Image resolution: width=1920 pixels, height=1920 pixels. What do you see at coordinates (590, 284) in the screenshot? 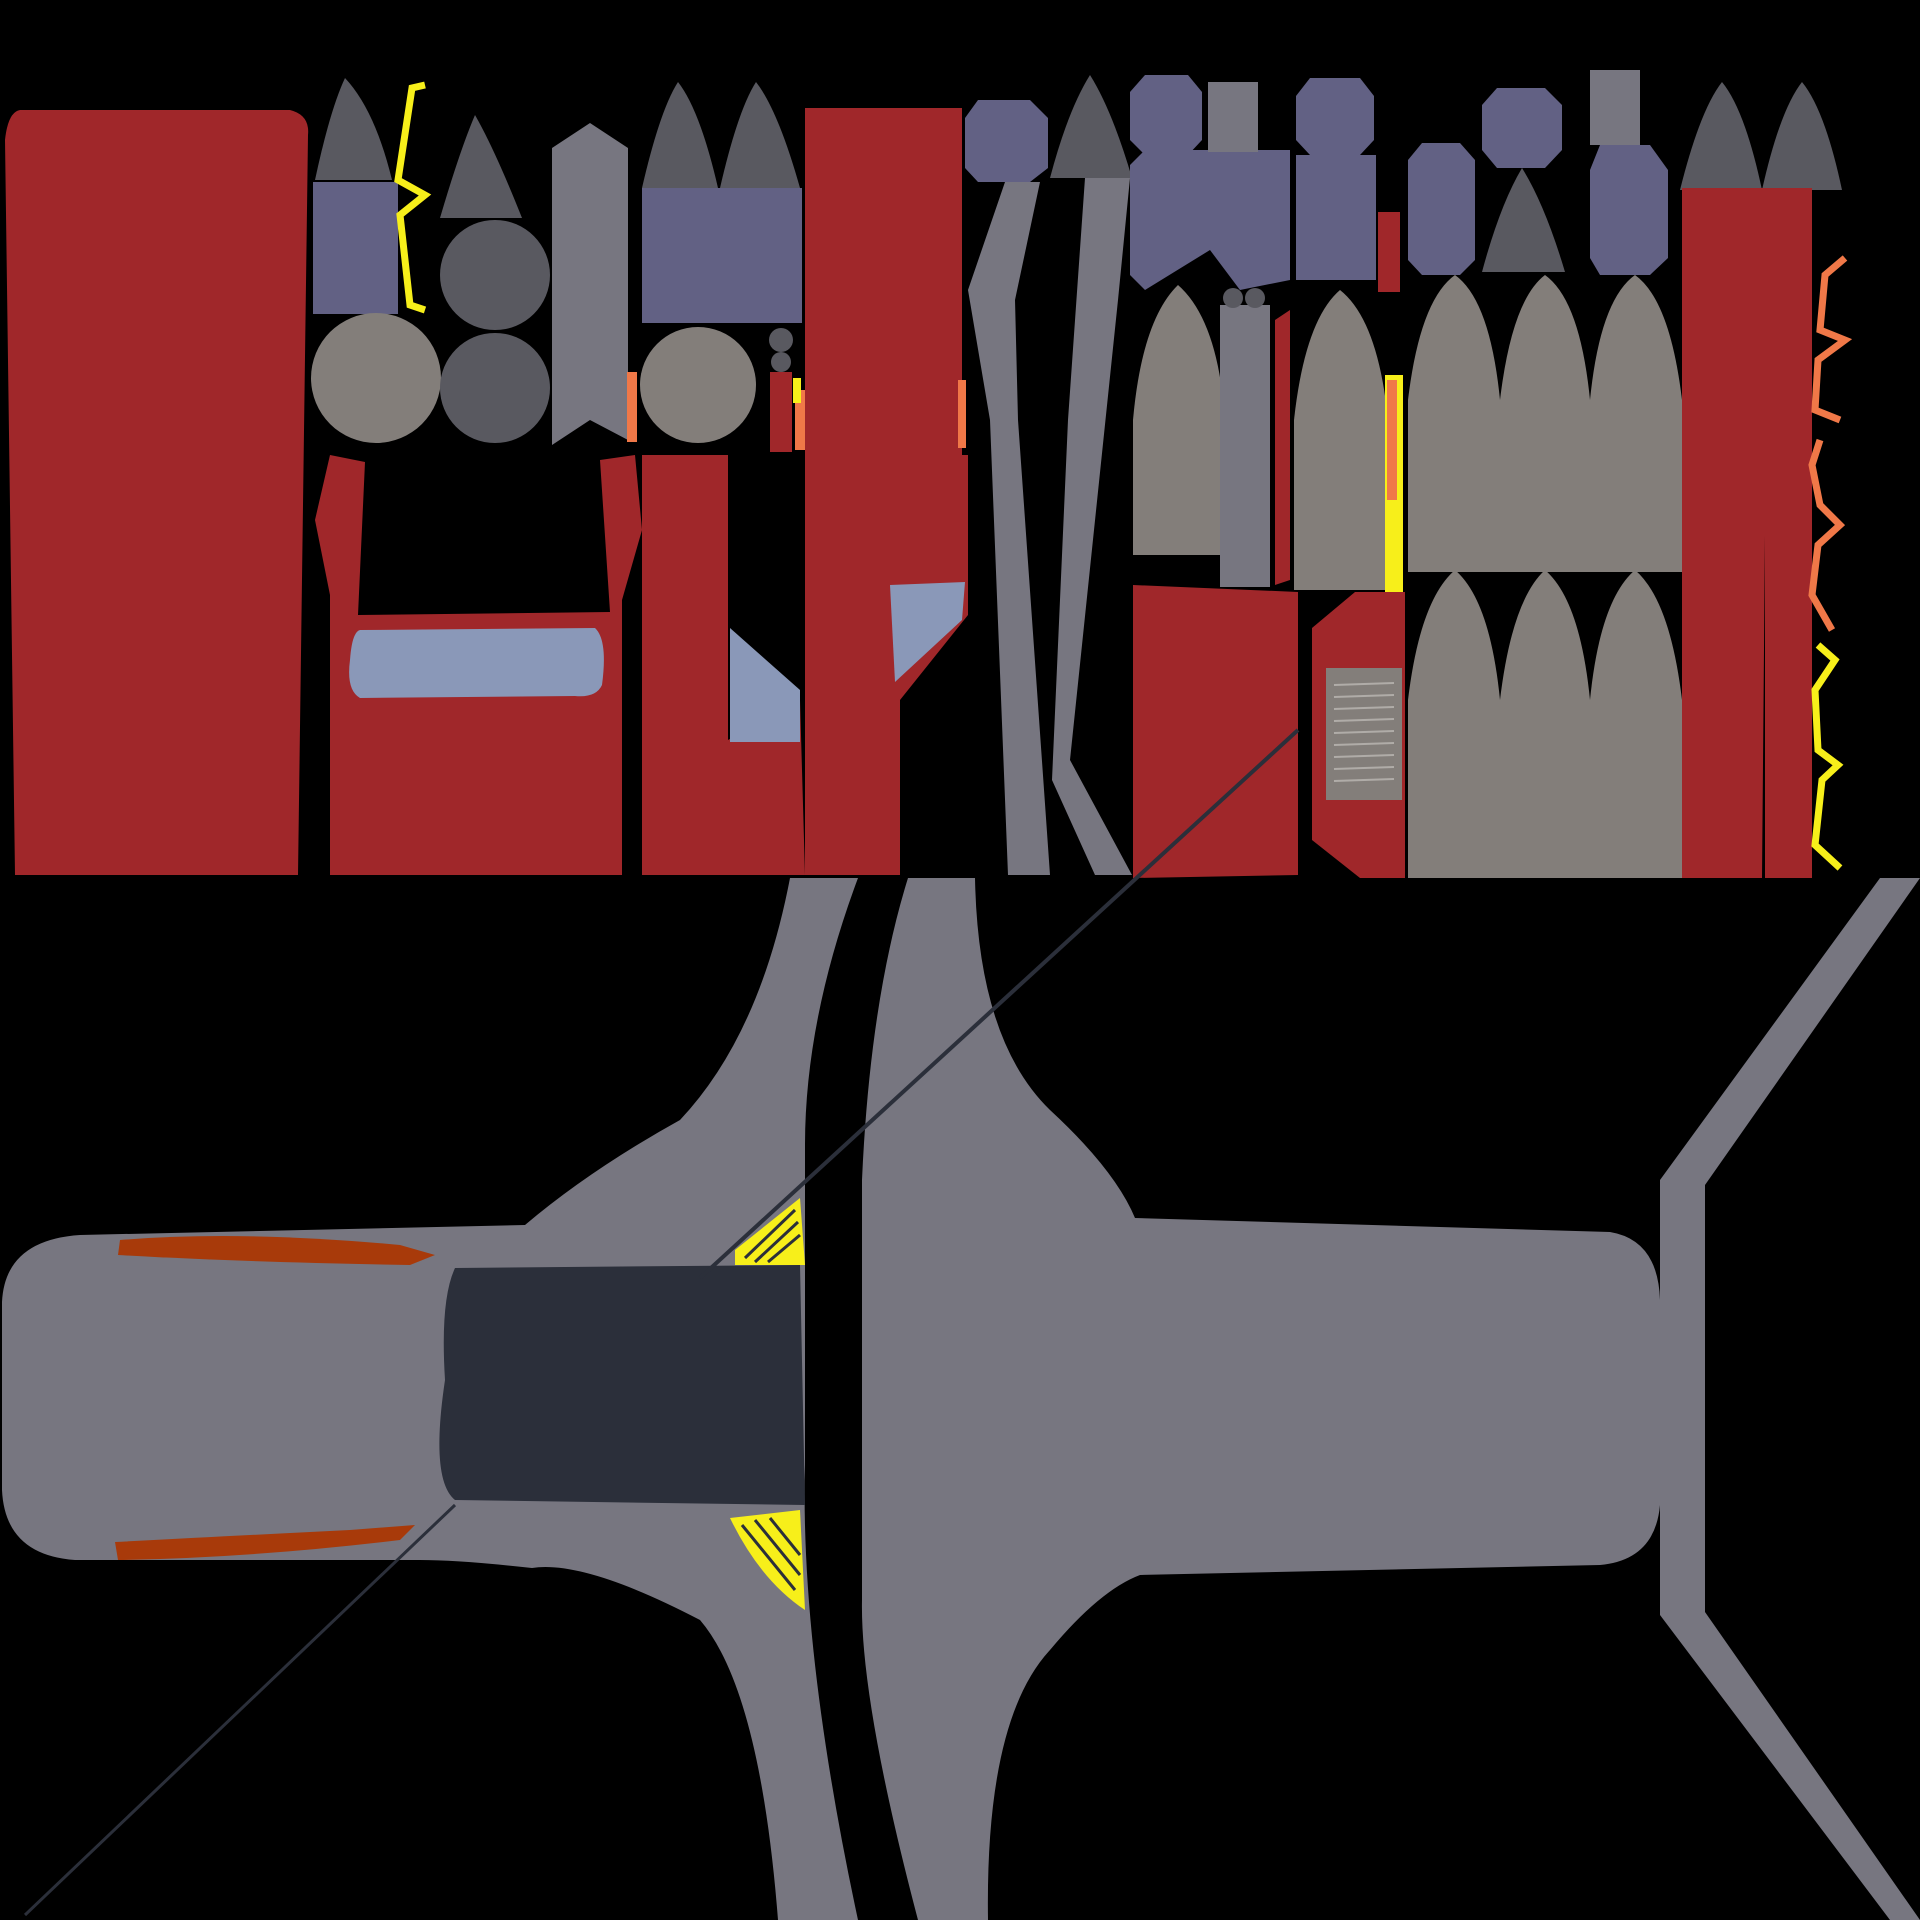
I see `gray-pylon` at bounding box center [590, 284].